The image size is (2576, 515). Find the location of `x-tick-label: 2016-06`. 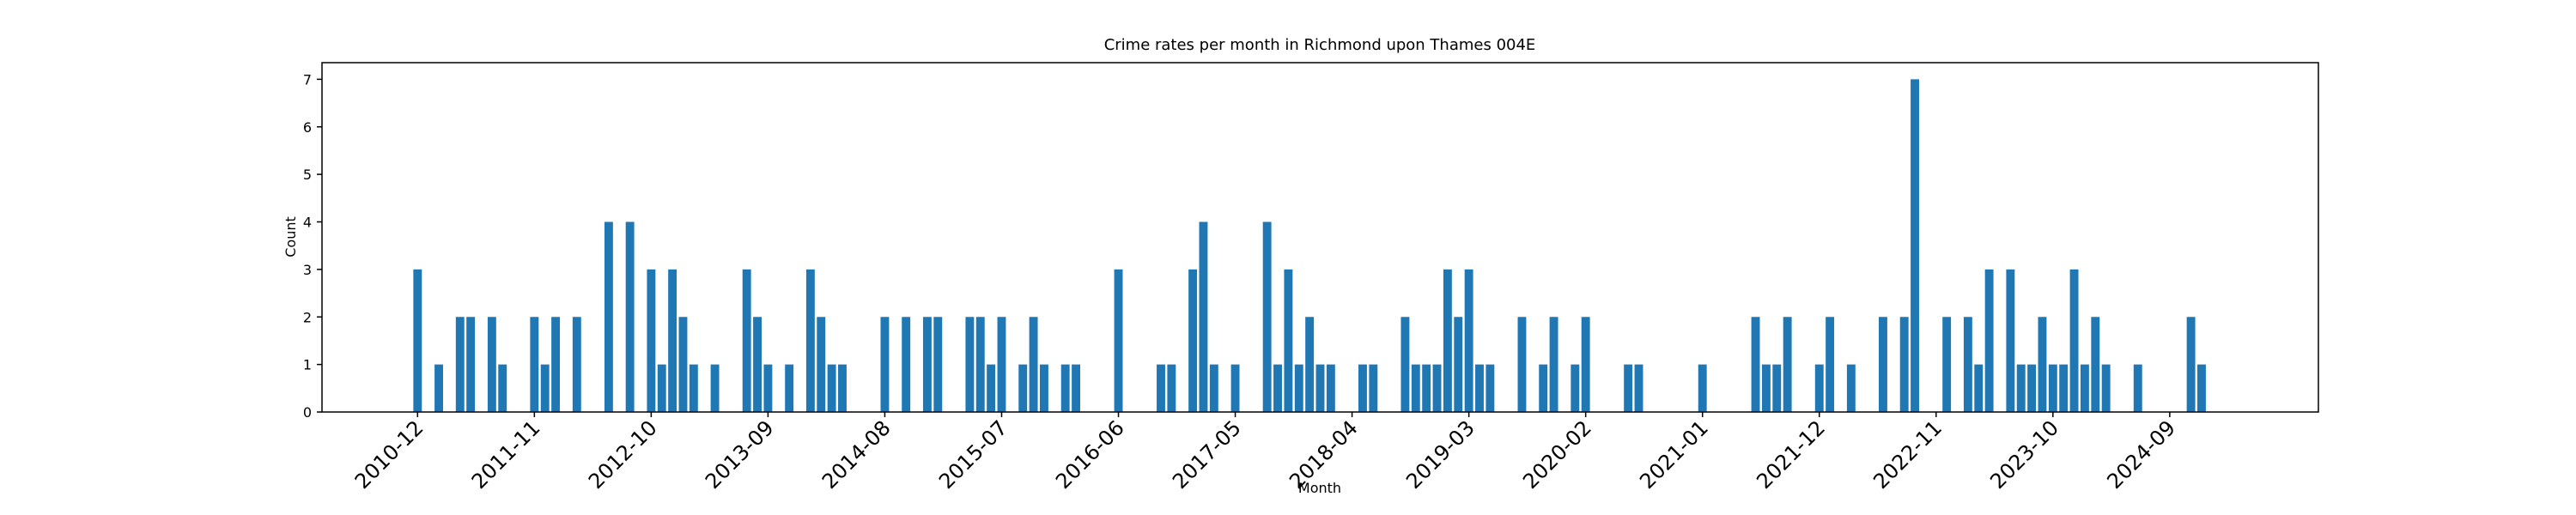

x-tick-label: 2016-06 is located at coordinates (1090, 454).